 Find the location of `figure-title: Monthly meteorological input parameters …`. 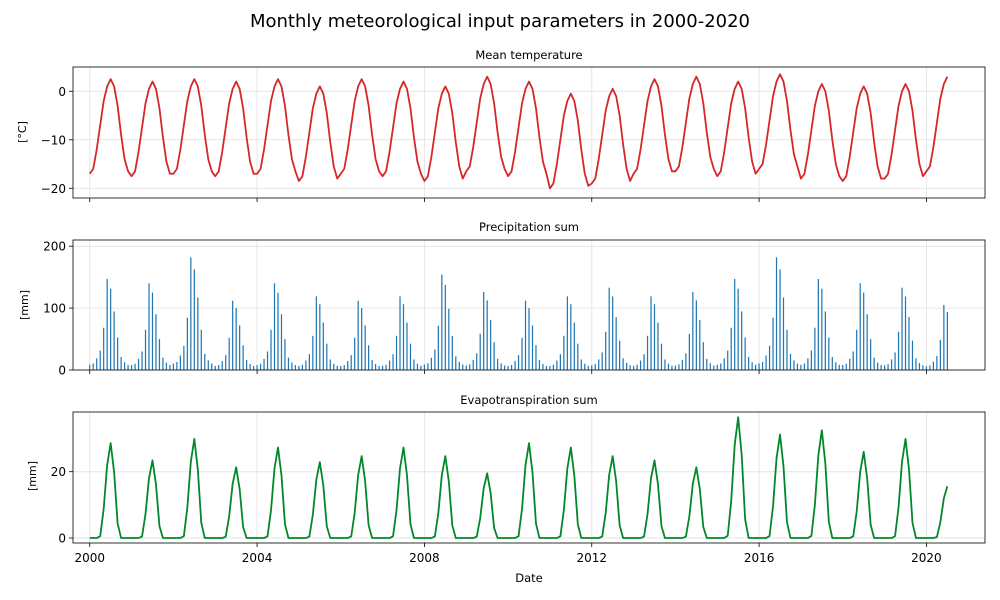

figure-title: Monthly meteorological input parameters … is located at coordinates (500, 21).